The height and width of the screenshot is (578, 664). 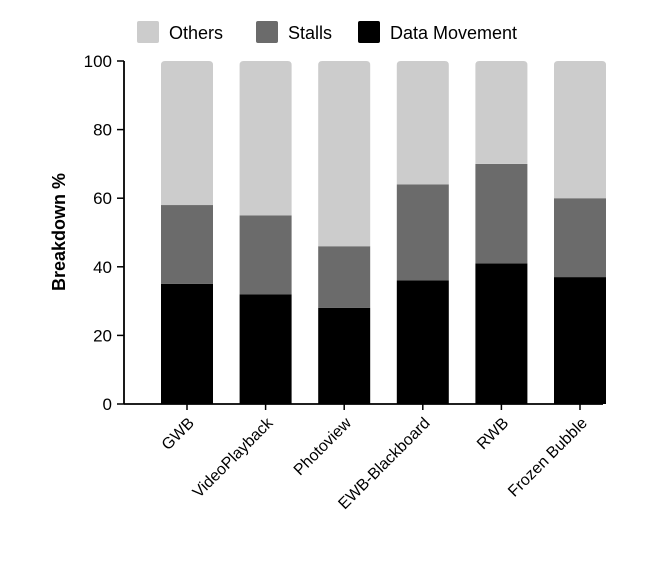 I want to click on y-tick-label: 0, so click(x=107, y=404).